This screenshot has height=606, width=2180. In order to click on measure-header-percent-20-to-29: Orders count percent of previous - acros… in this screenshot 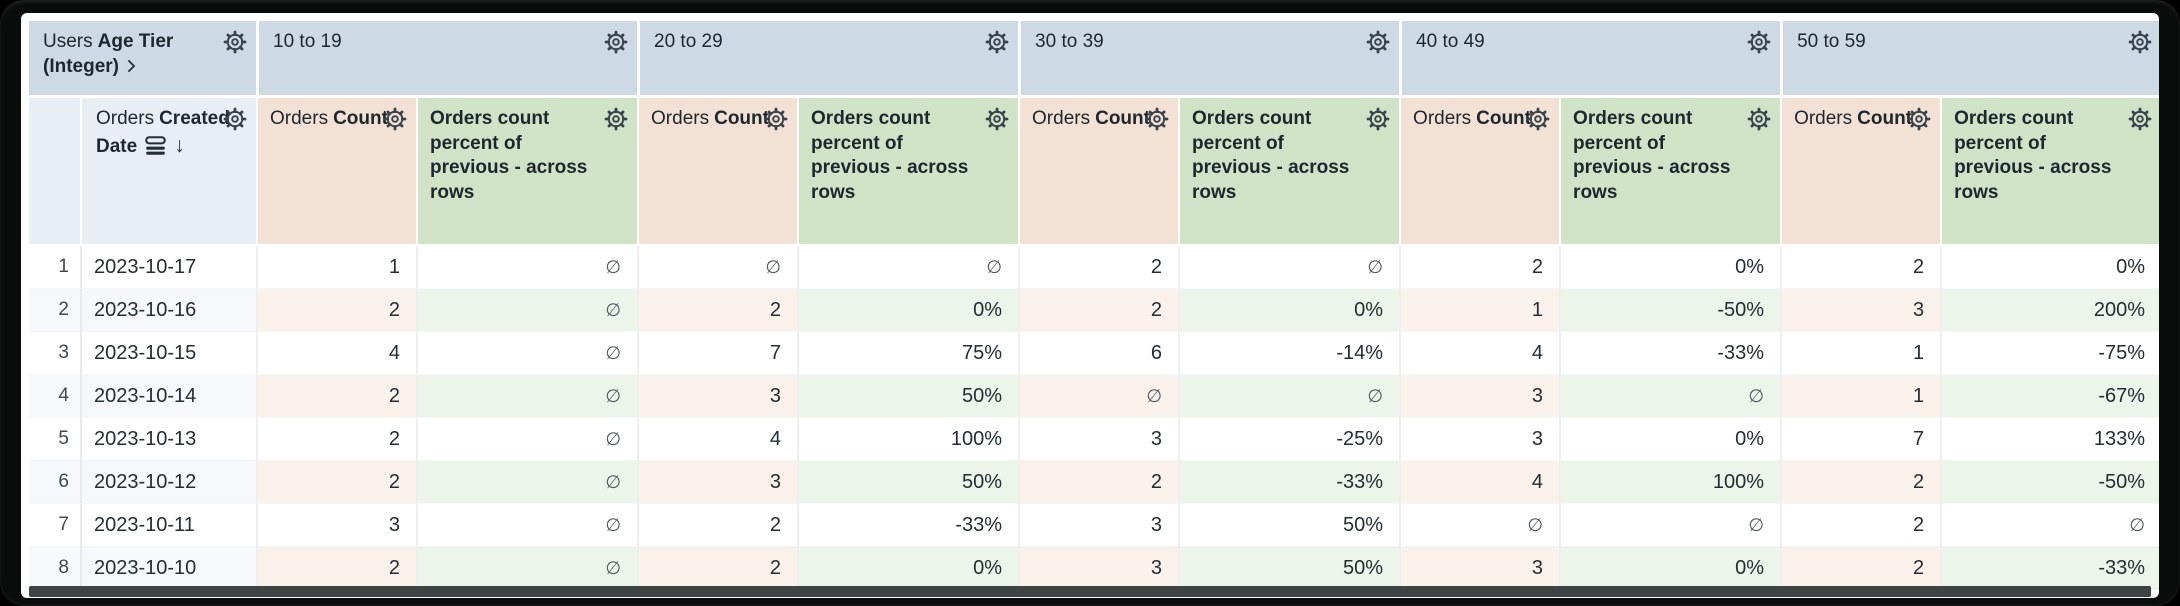, I will do `click(908, 172)`.